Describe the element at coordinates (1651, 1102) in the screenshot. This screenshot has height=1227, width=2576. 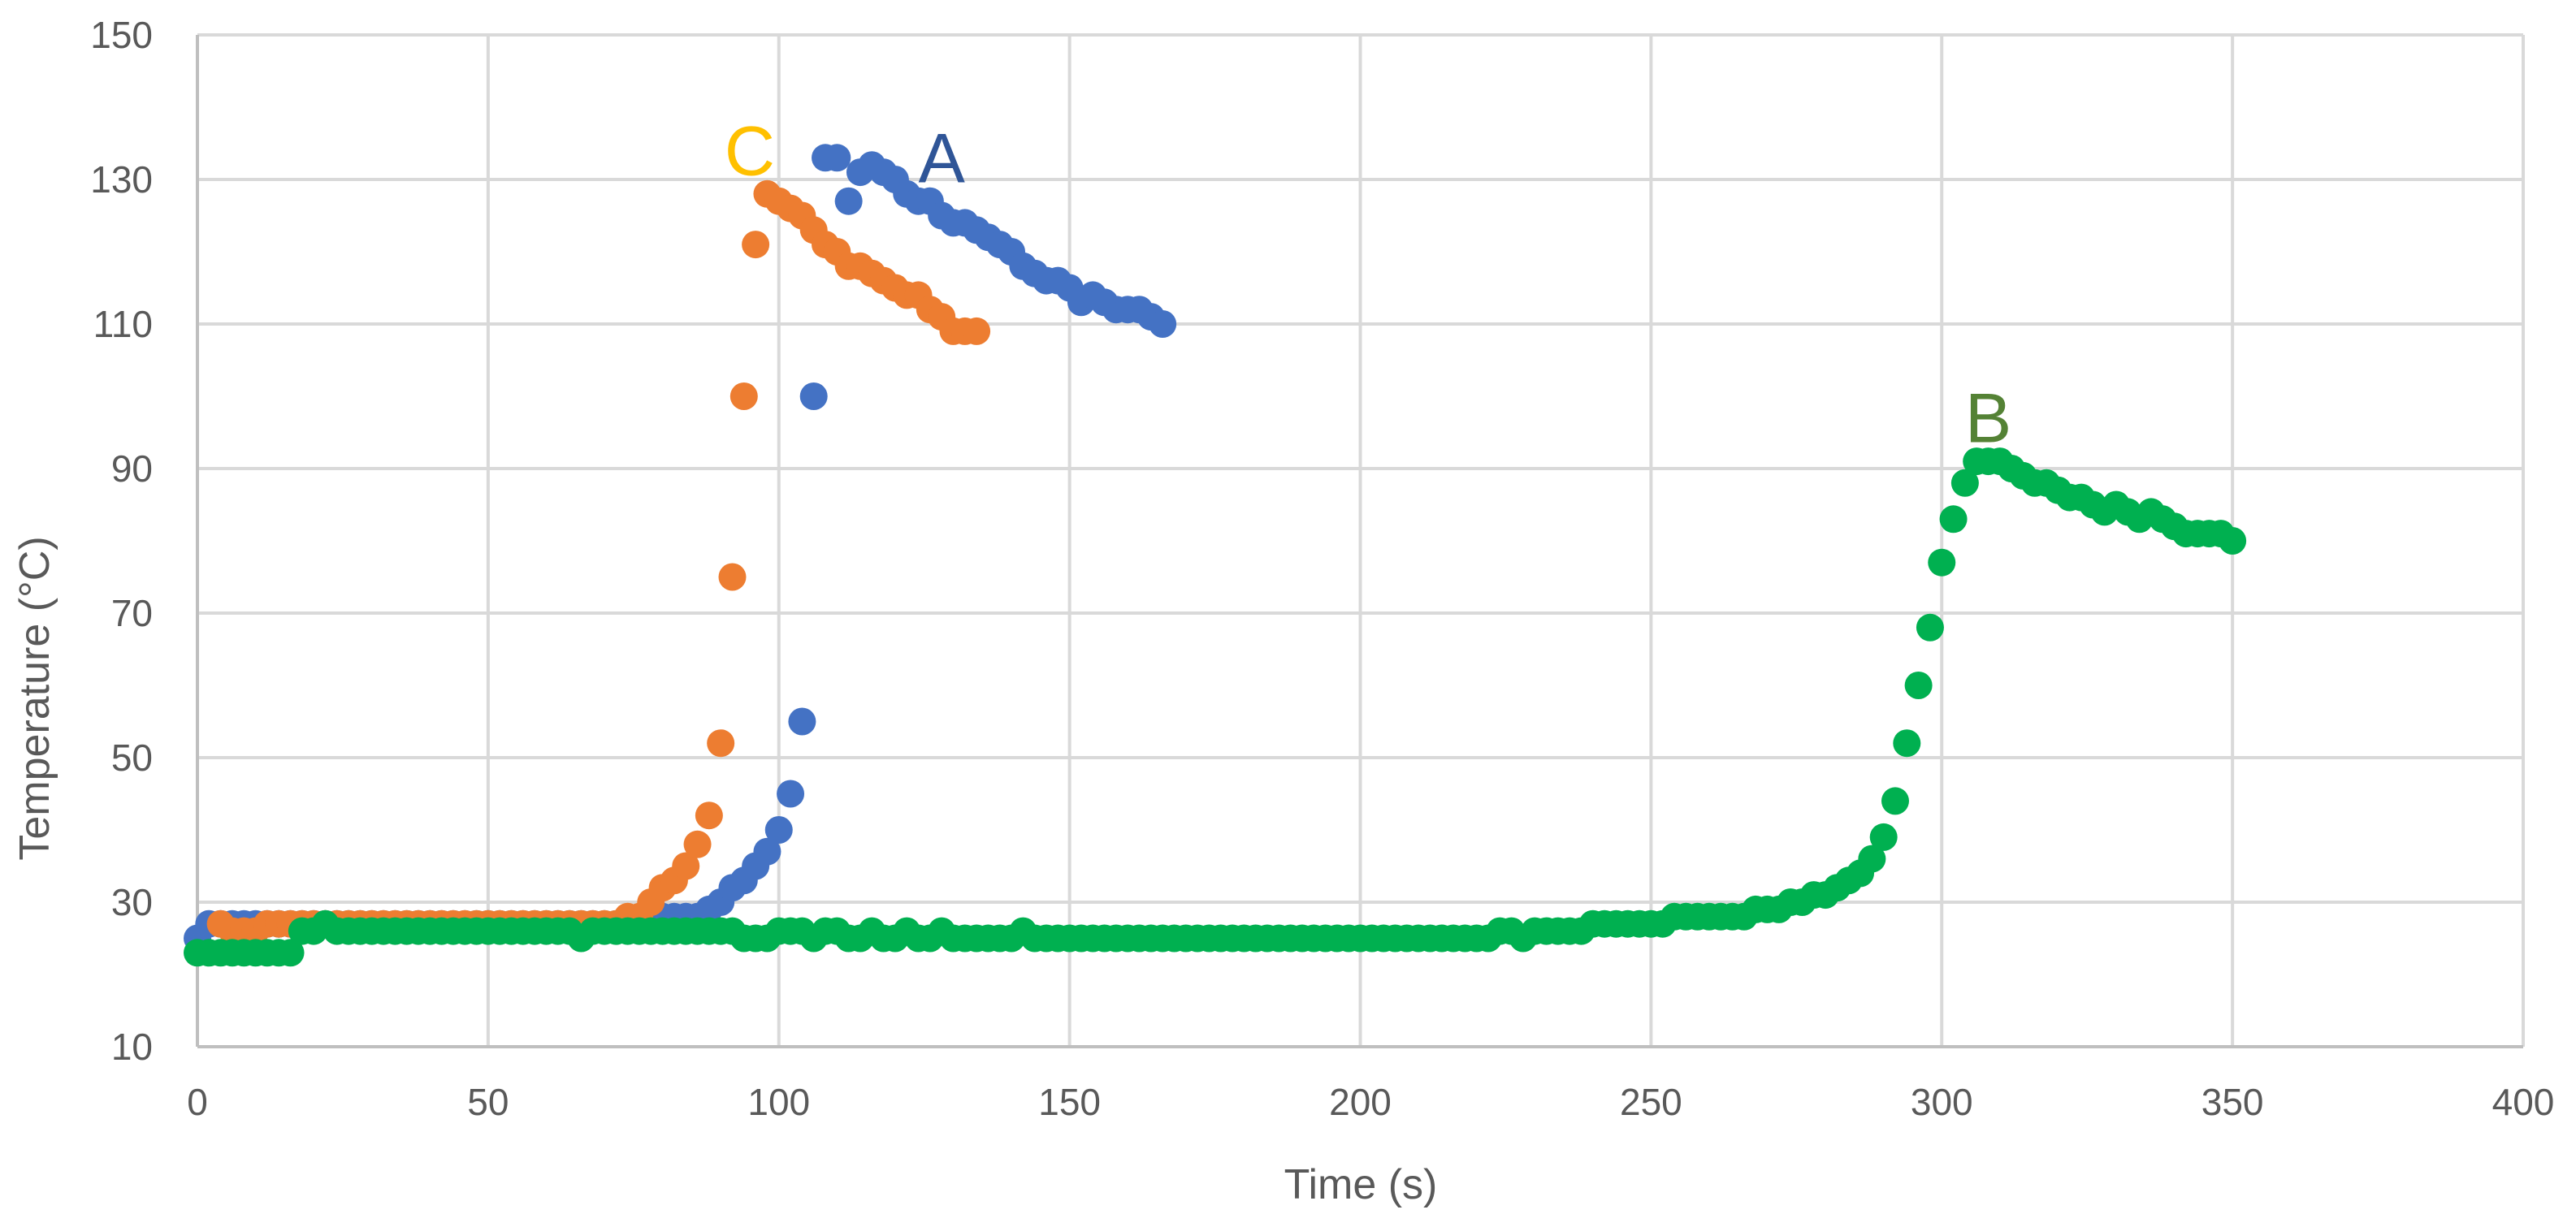
I see `x-tick-label: 250` at that location.